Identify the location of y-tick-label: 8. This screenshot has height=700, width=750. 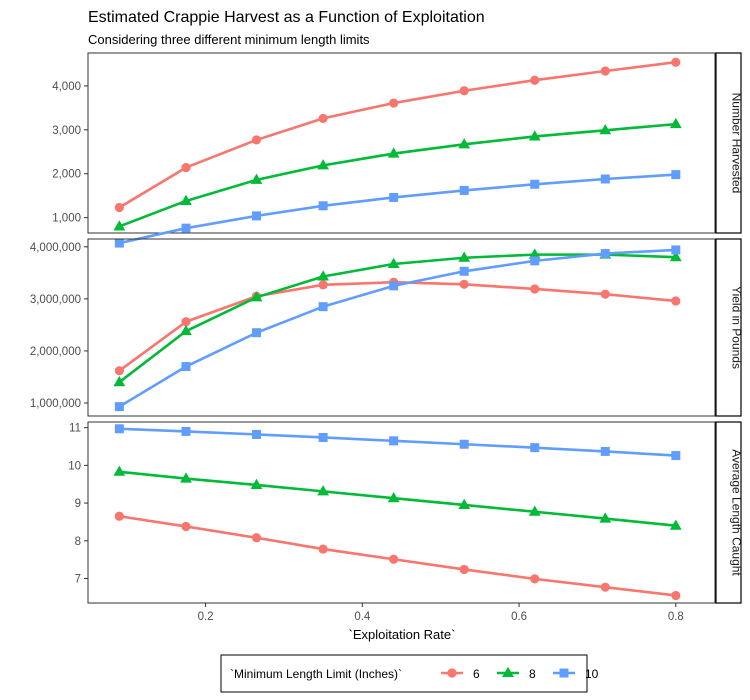
(78, 542).